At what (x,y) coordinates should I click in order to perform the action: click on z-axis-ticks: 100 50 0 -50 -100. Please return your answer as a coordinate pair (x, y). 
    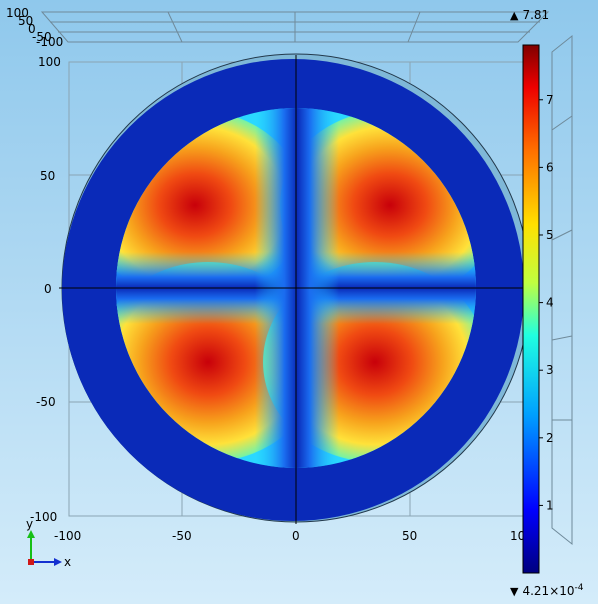
    Looking at the image, I should click on (34, 27).